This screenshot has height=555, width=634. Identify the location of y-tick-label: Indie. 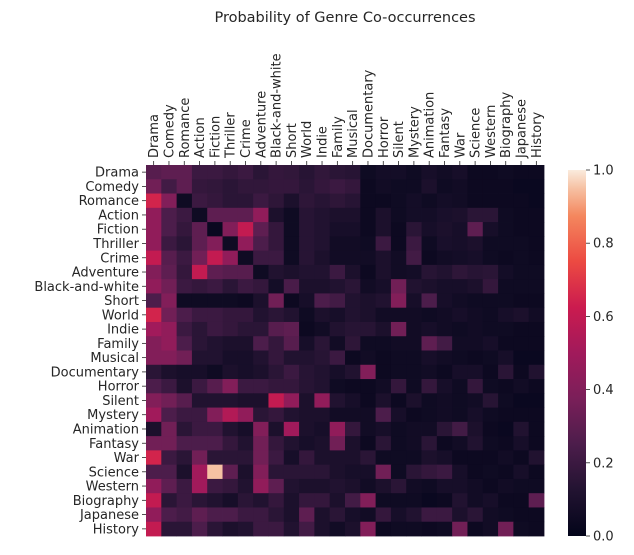
(123, 330).